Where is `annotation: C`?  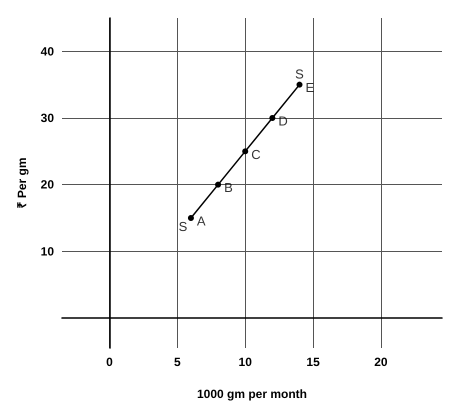
annotation: C is located at coordinates (256, 154).